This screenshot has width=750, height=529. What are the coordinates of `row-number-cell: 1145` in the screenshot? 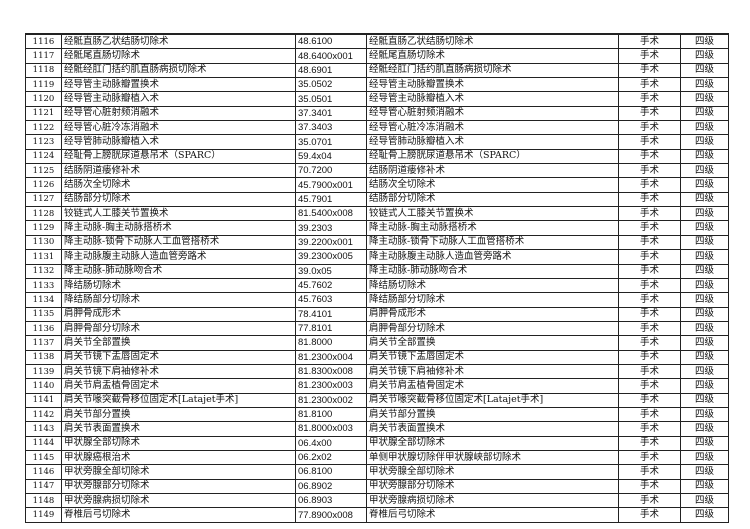 It's located at (43, 457).